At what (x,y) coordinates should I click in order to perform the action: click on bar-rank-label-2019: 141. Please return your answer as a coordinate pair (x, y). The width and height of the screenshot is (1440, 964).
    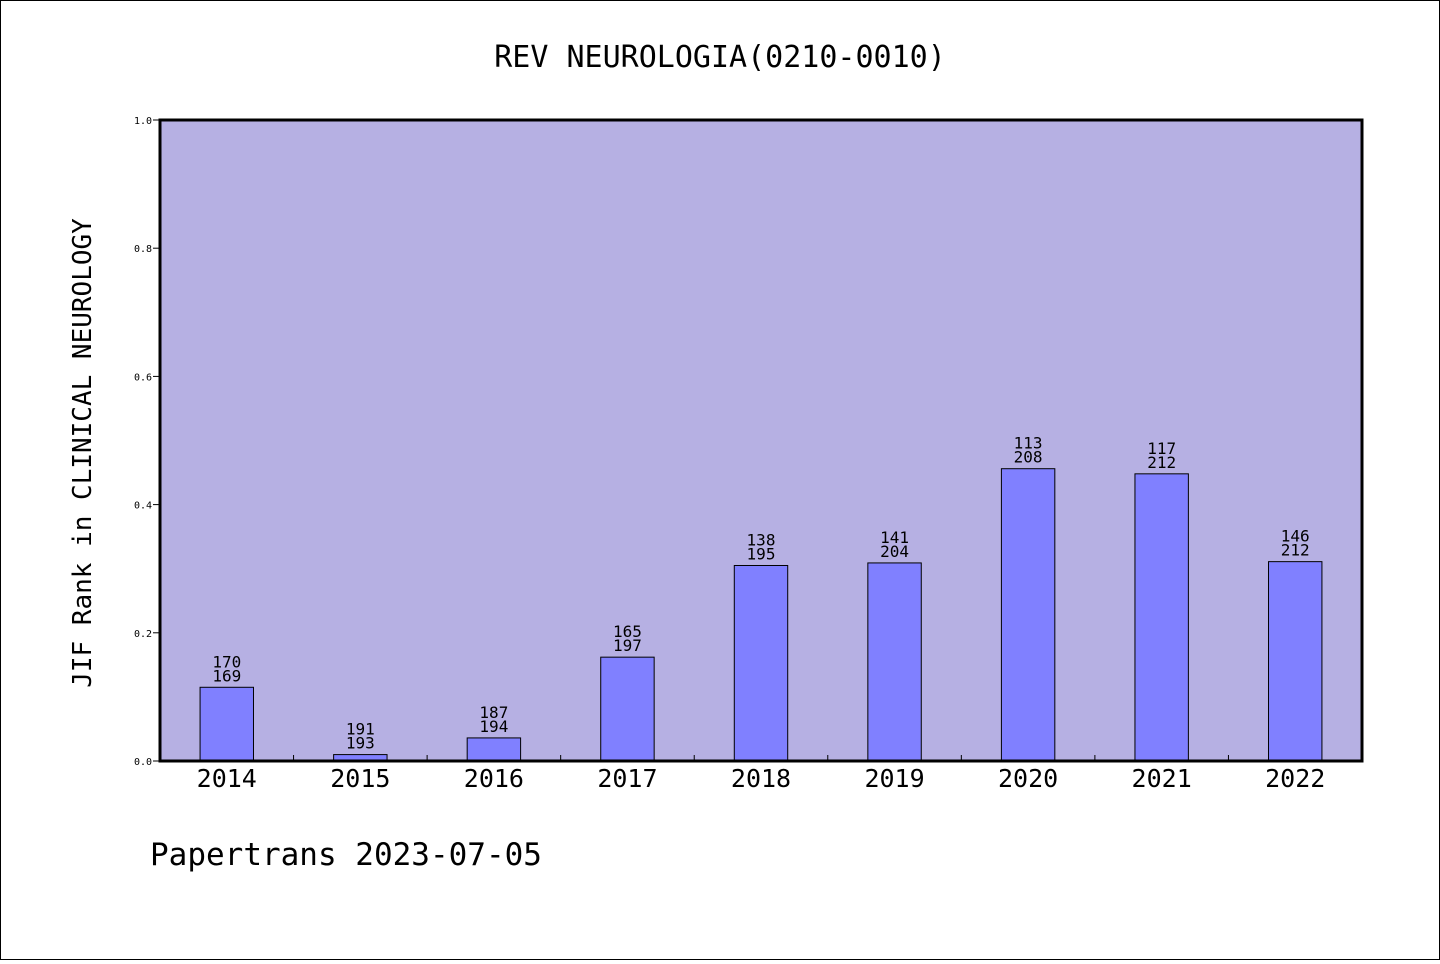
    Looking at the image, I should click on (894, 537).